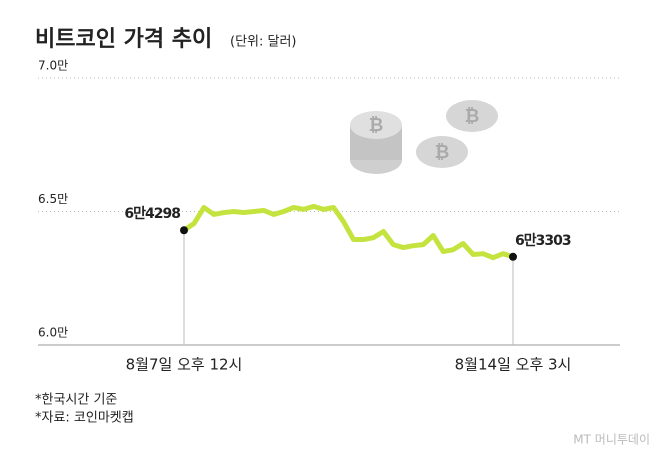 Image resolution: width=658 pixels, height=453 pixels. I want to click on note: *한국시간 기준, so click(76, 400).